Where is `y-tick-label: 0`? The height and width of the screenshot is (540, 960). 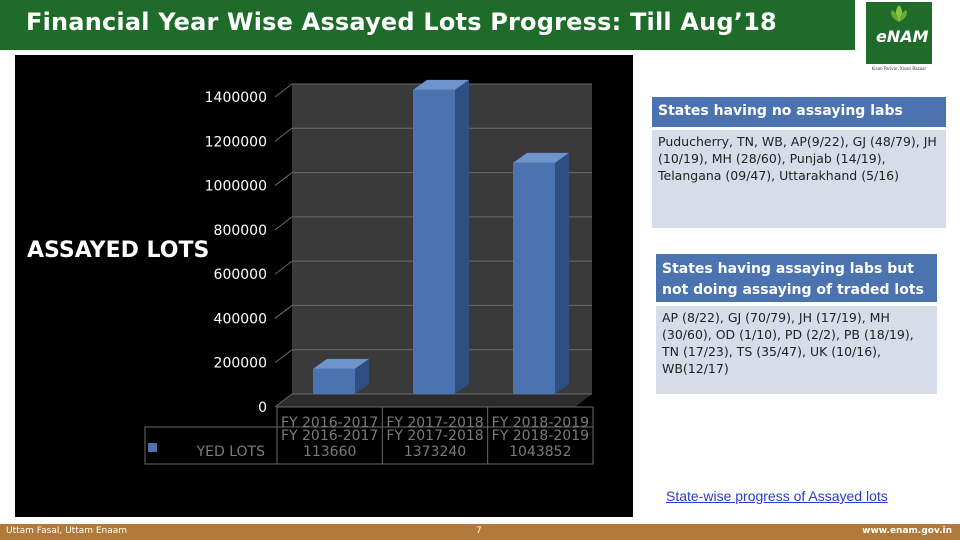 y-tick-label: 0 is located at coordinates (262, 408).